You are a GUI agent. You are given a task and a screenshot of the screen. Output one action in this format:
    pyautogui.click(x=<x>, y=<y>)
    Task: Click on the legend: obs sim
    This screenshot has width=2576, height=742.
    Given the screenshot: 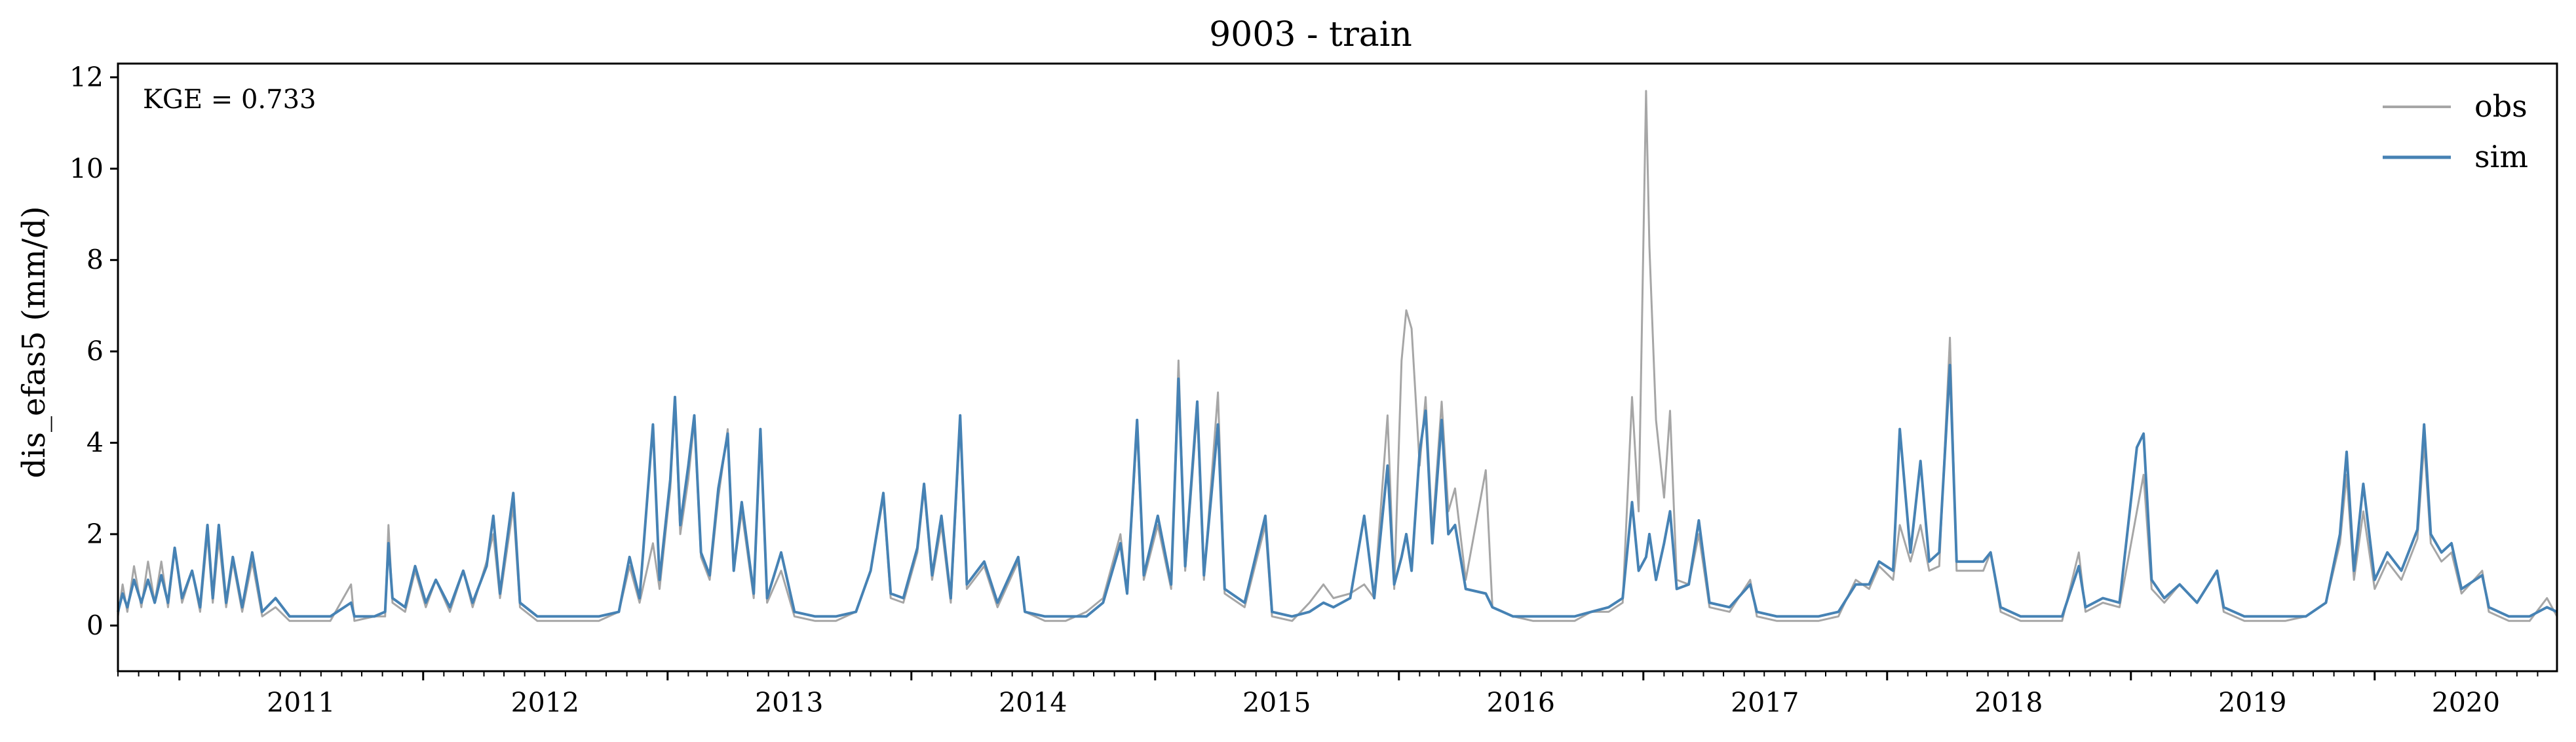 What is the action you would take?
    pyautogui.click(x=2455, y=131)
    